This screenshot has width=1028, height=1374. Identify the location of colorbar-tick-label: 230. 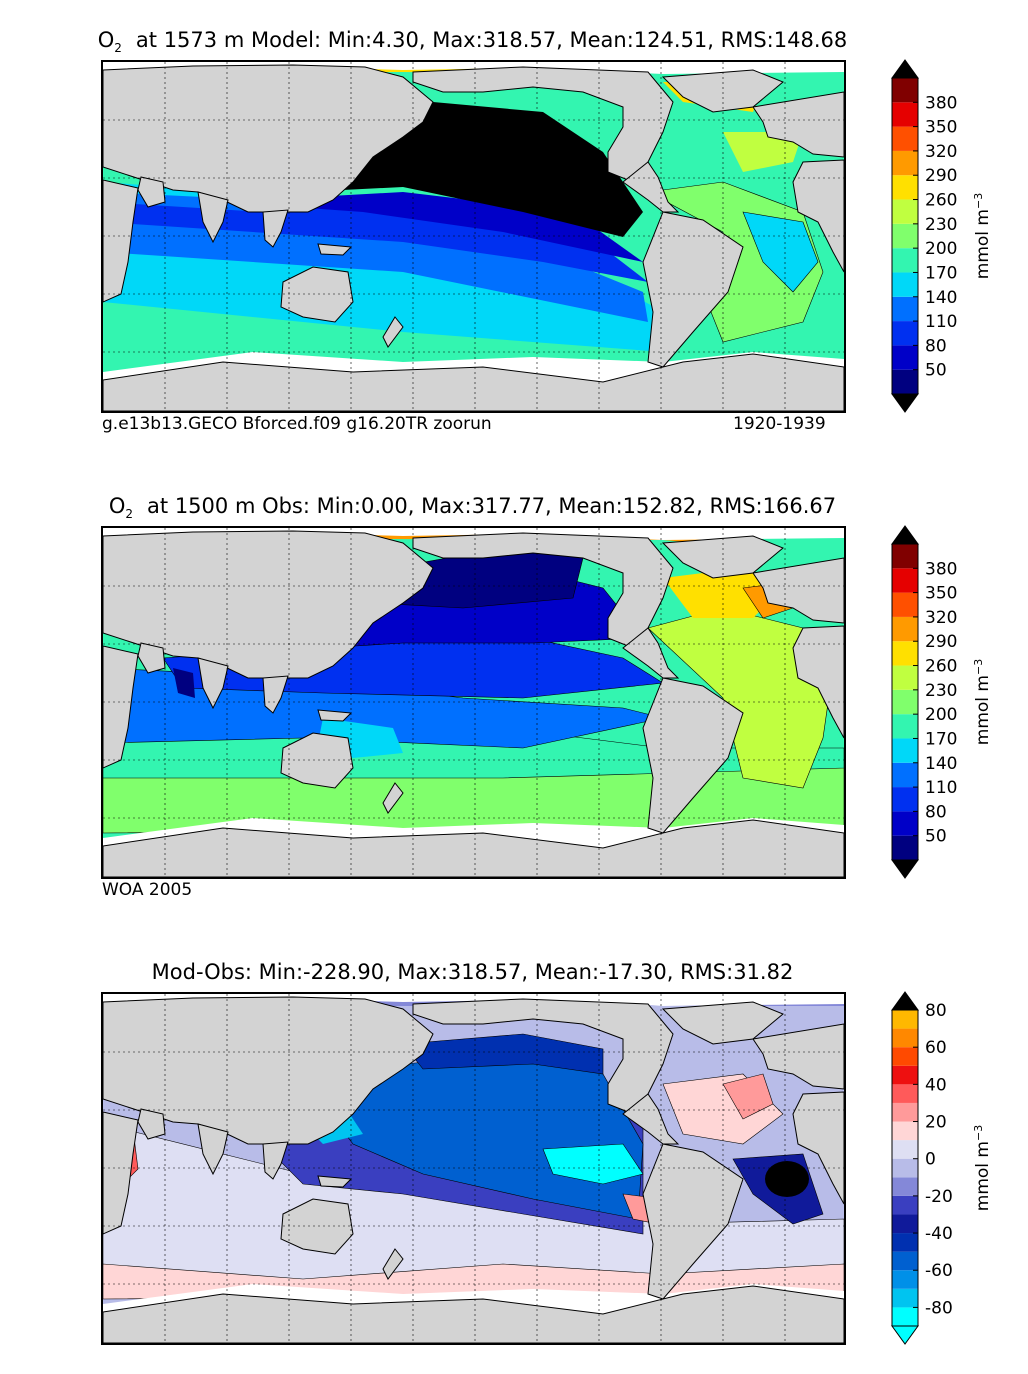
(941, 225).